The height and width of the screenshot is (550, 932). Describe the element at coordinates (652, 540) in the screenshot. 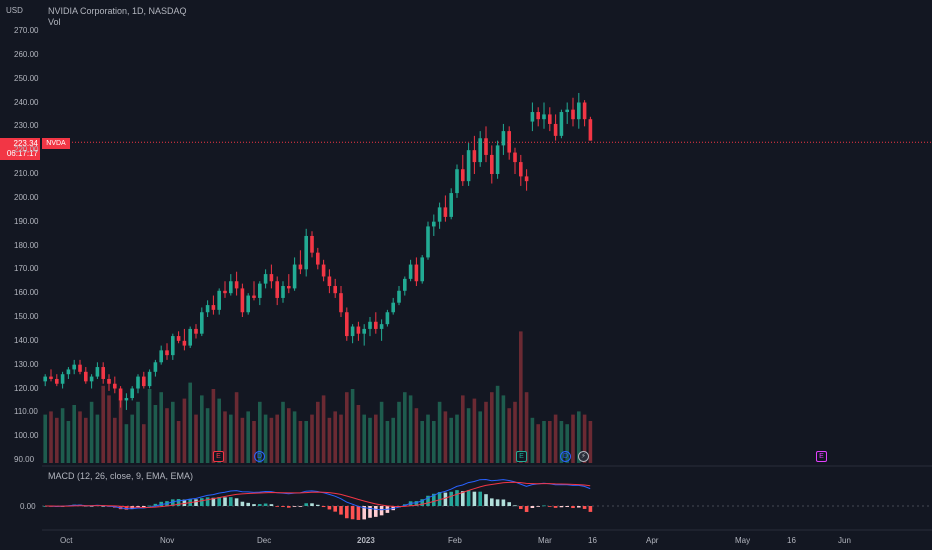

I see `time-axis-label: Apr` at that location.